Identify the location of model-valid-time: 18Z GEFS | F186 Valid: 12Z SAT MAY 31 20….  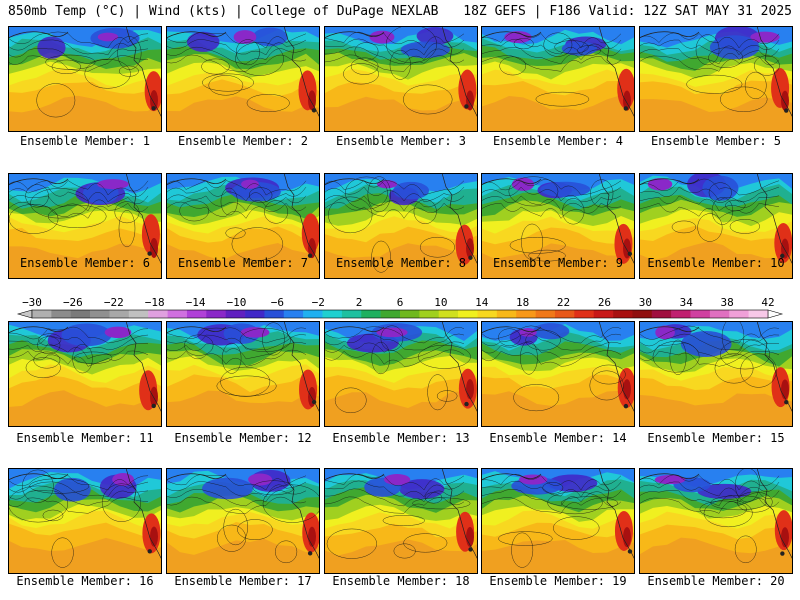
(627, 11).